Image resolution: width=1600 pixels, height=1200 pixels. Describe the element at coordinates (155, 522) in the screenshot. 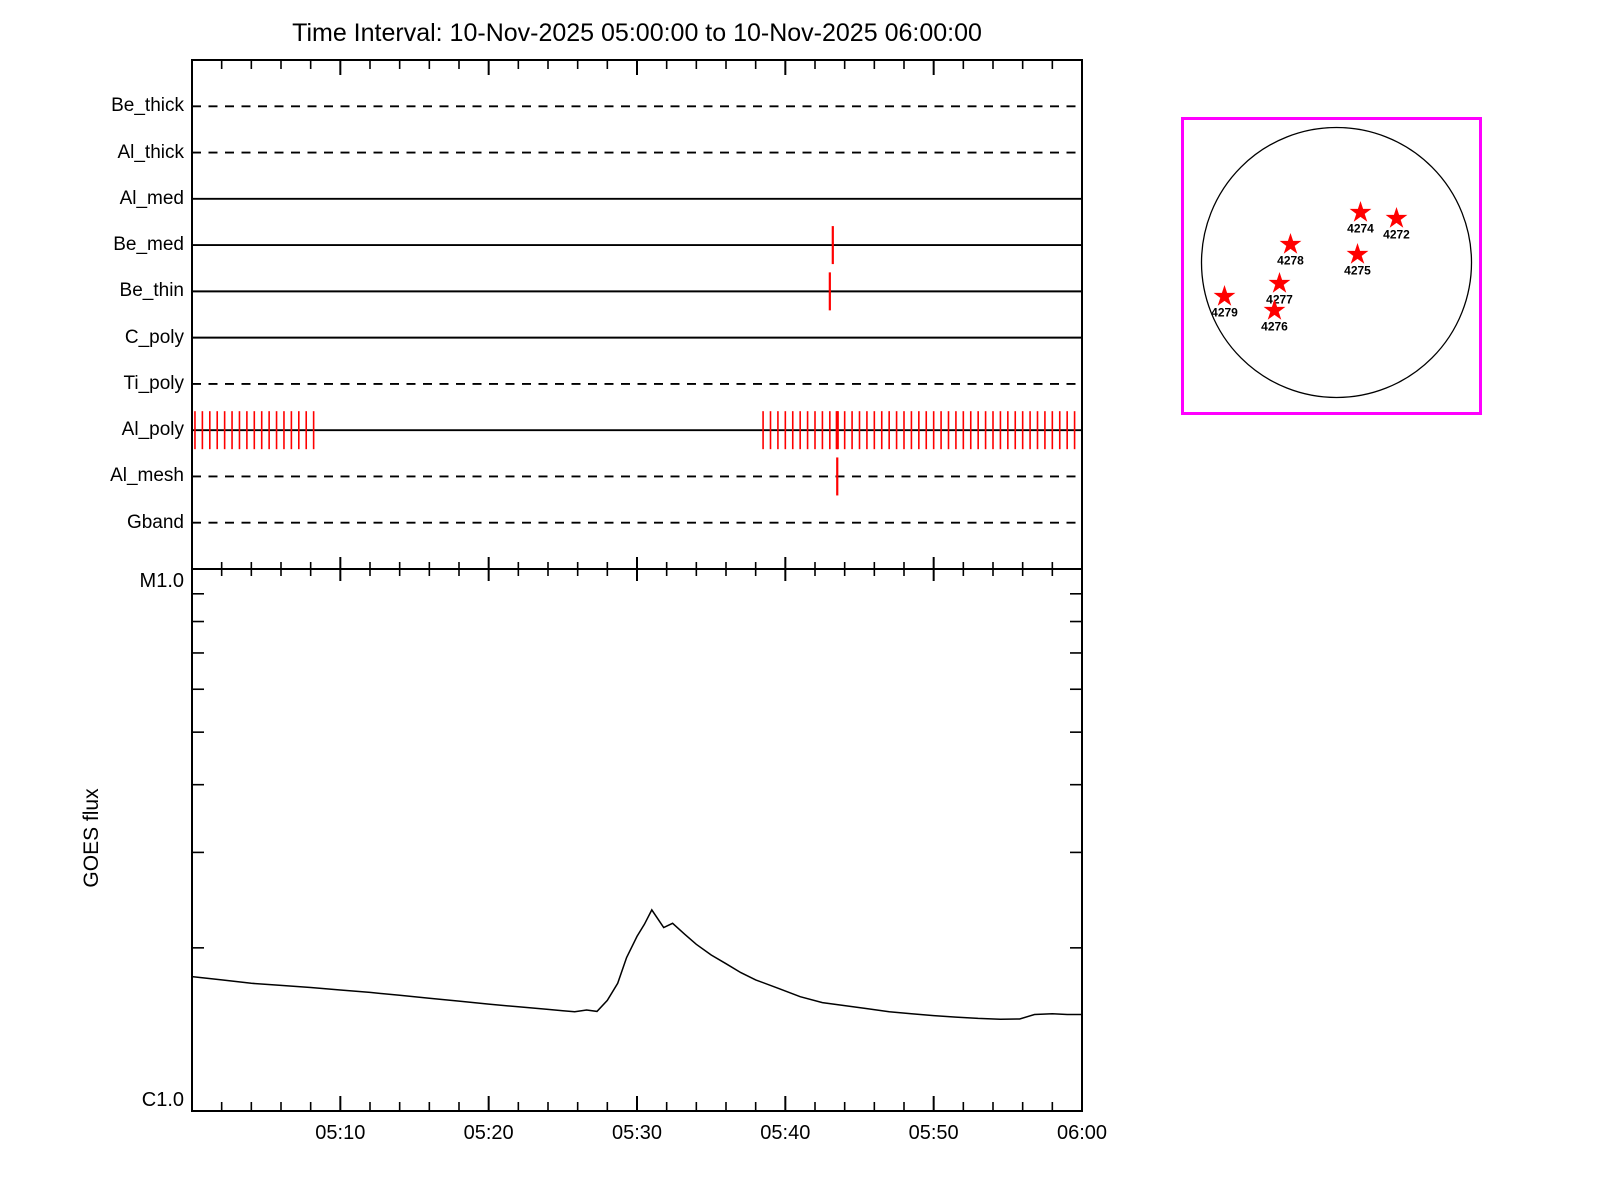

I see `filter-label-gband: Gband` at that location.